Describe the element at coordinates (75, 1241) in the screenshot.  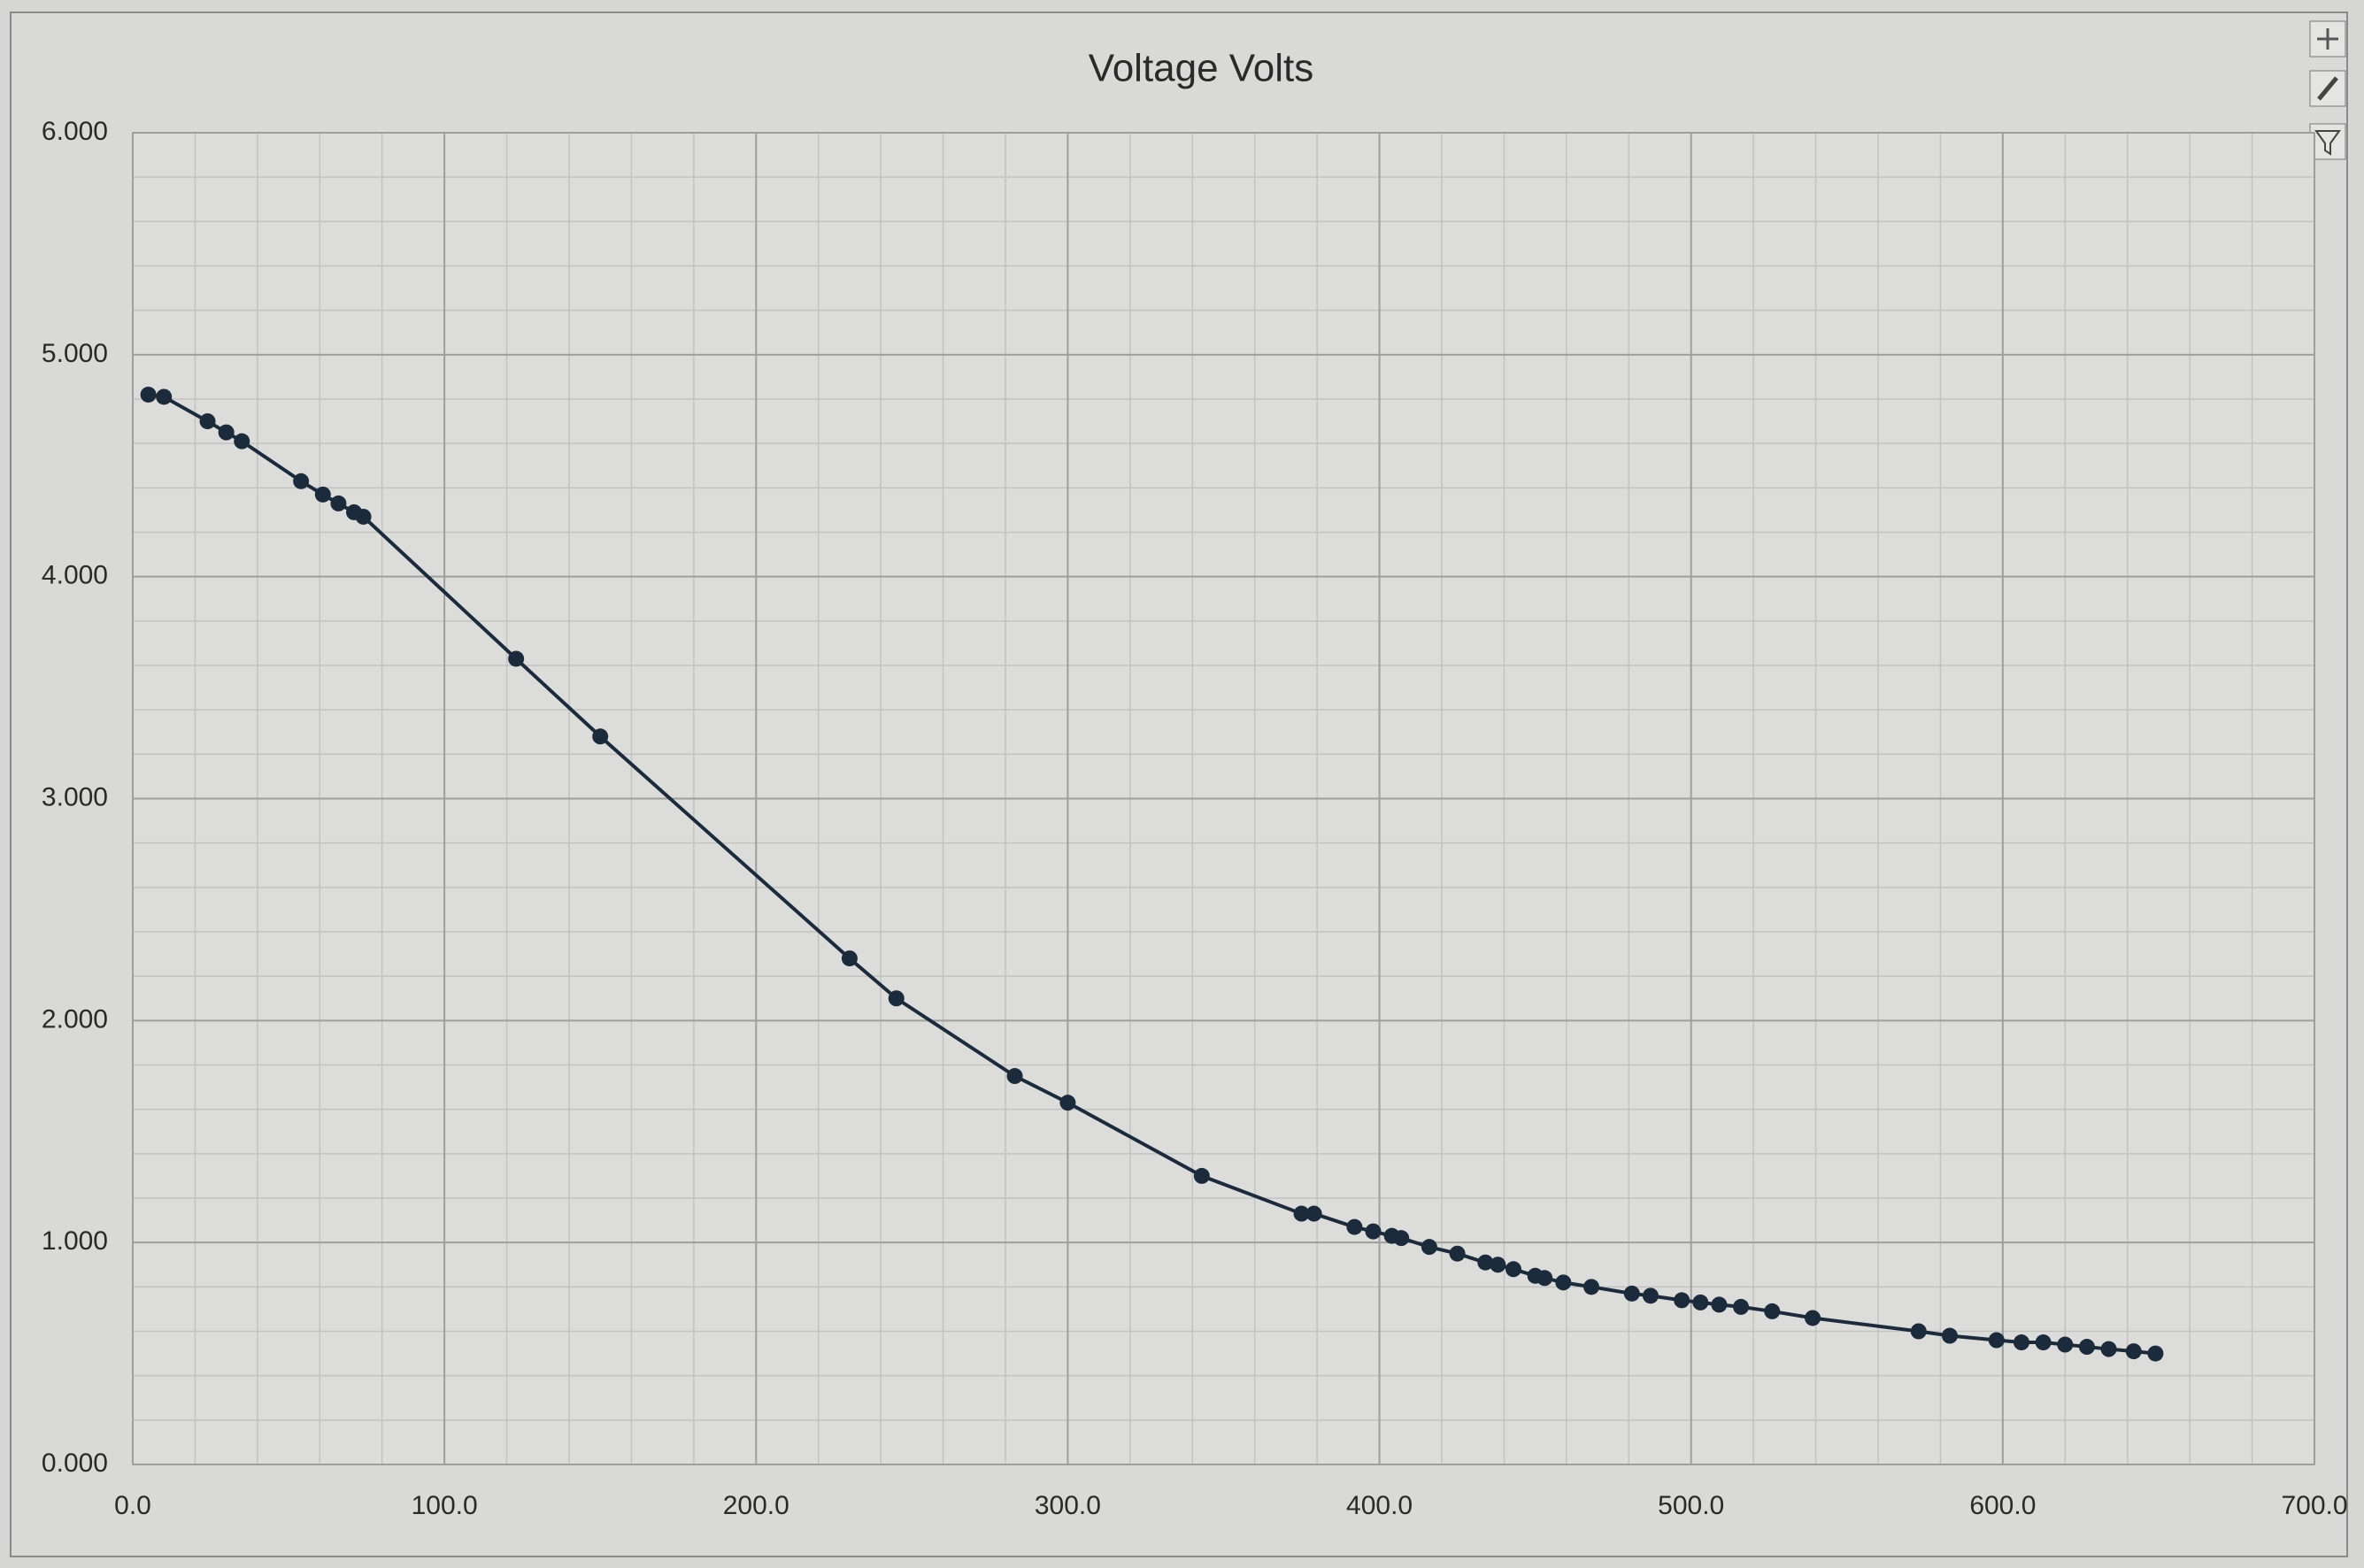
I see `y-tick-label: 1.000` at that location.